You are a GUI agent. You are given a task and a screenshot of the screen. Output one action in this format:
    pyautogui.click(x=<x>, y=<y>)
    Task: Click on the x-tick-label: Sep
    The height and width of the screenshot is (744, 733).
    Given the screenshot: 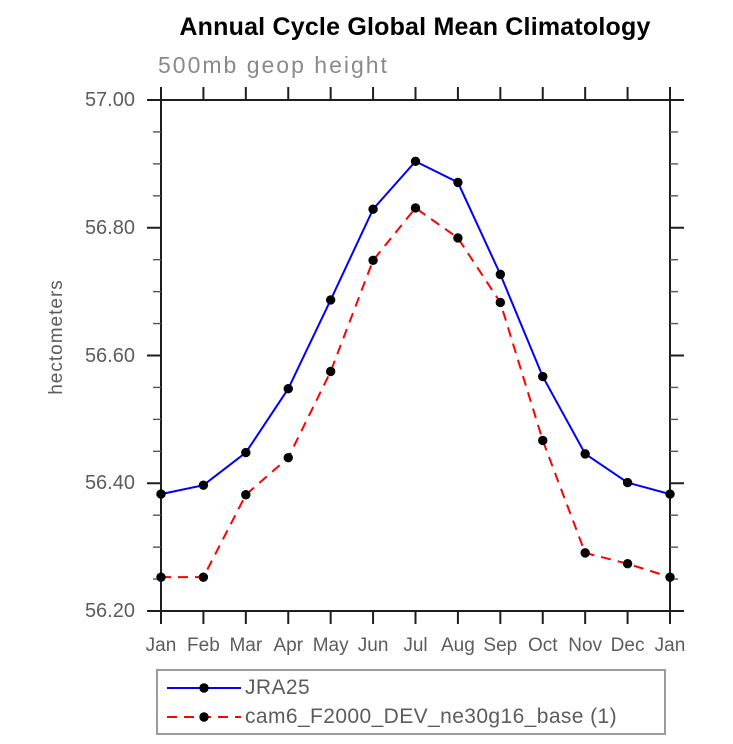 What is the action you would take?
    pyautogui.click(x=500, y=645)
    